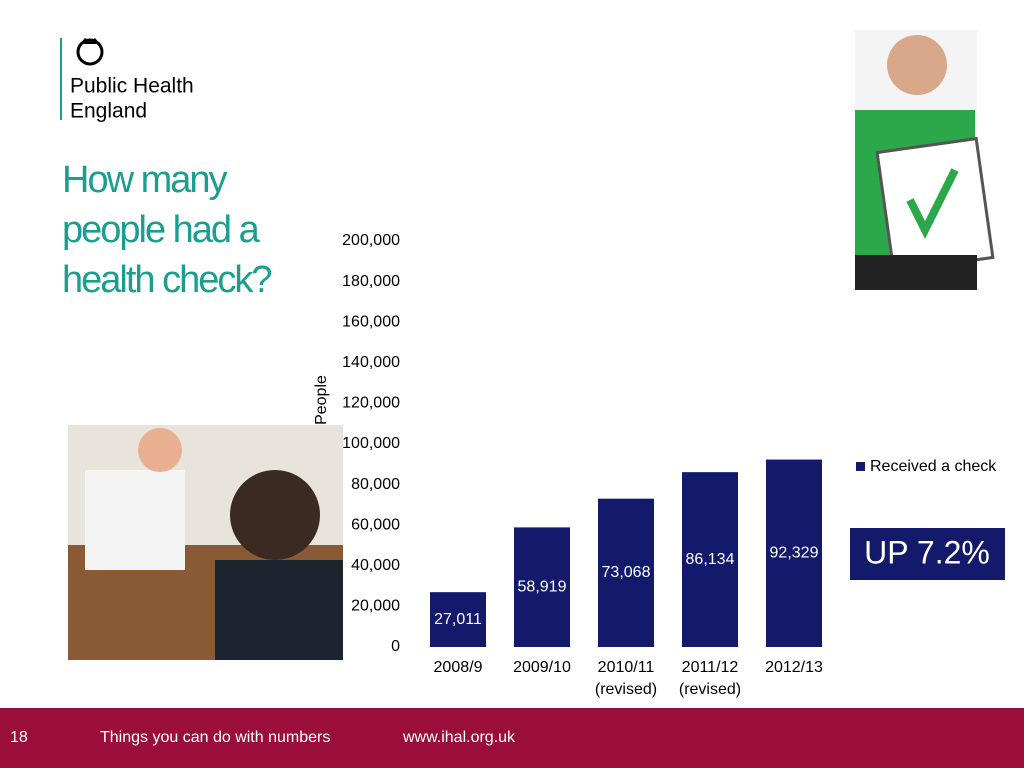 This screenshot has width=1024, height=768. I want to click on y-tick-label: 80,000, so click(375, 484).